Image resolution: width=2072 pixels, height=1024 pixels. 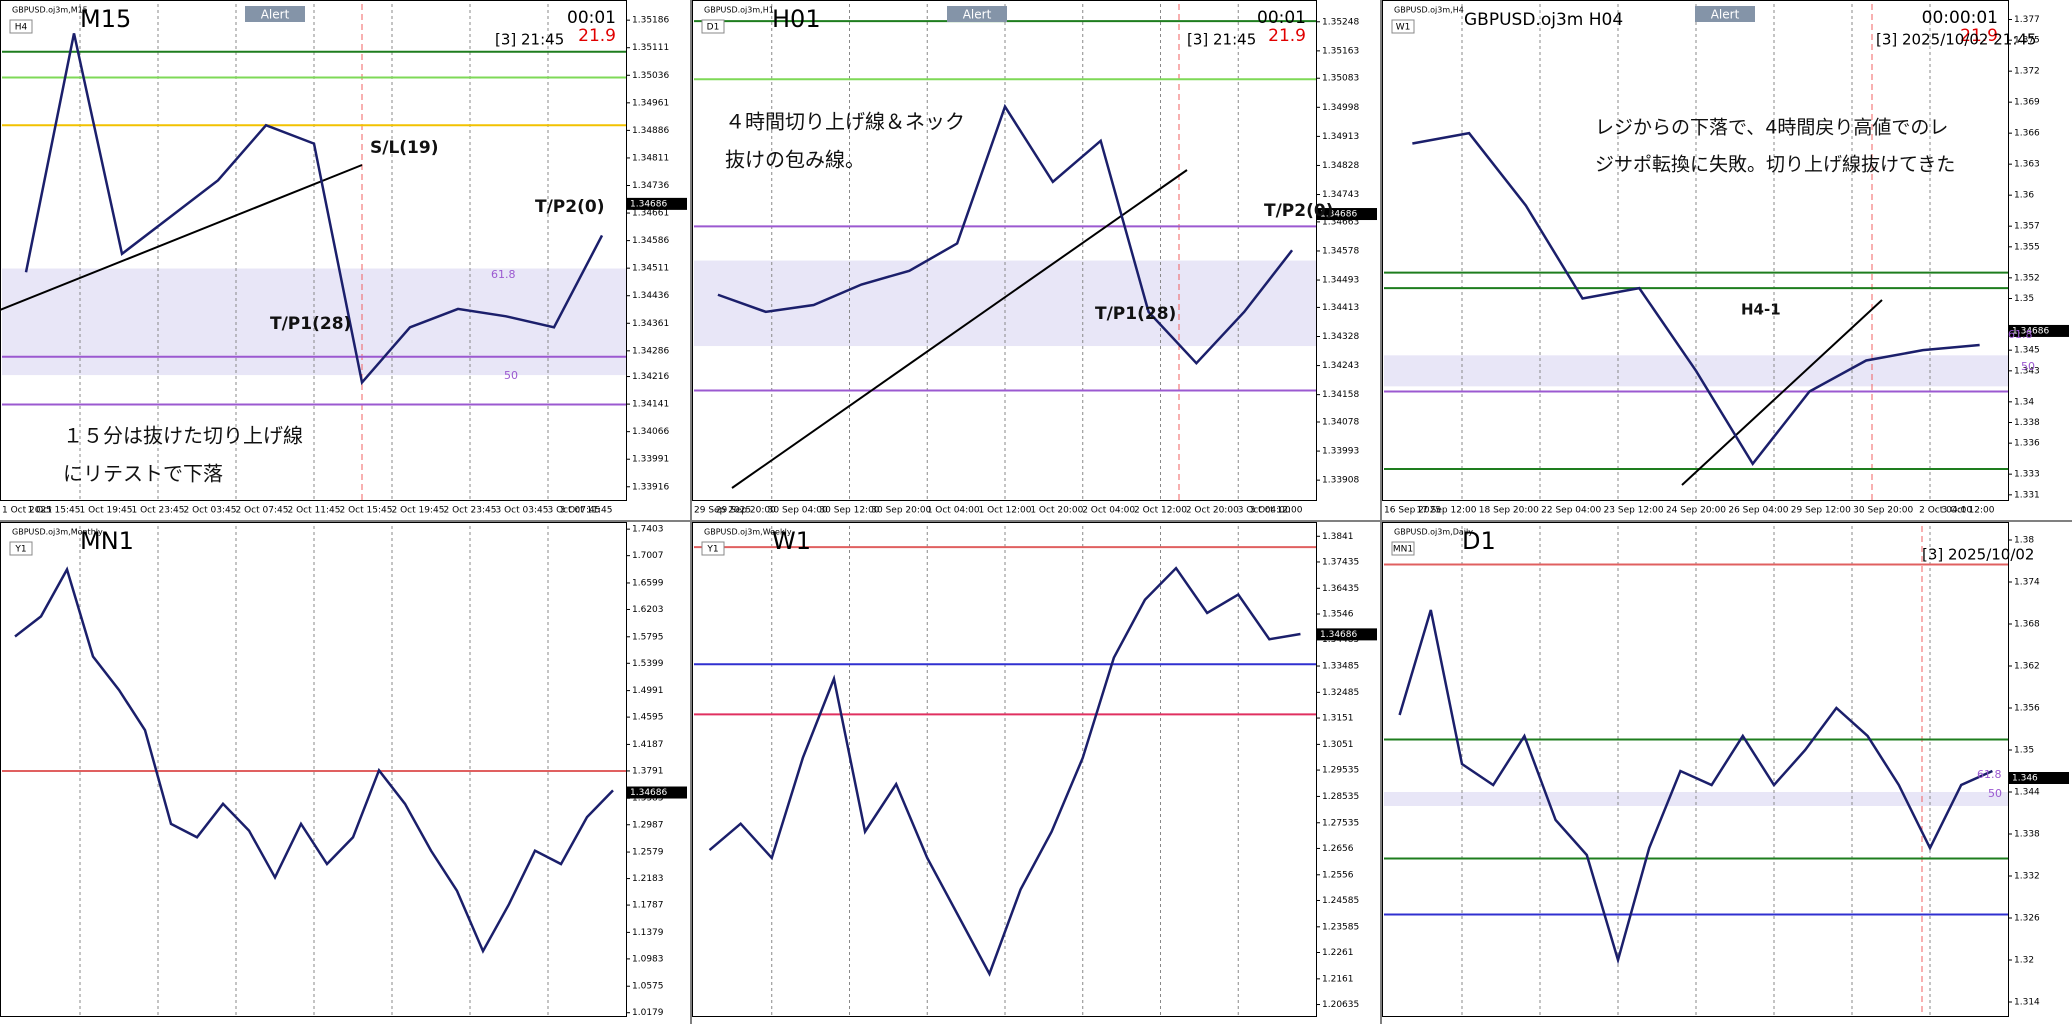 I want to click on y-tick-label: 1.2261, so click(x=1338, y=953).